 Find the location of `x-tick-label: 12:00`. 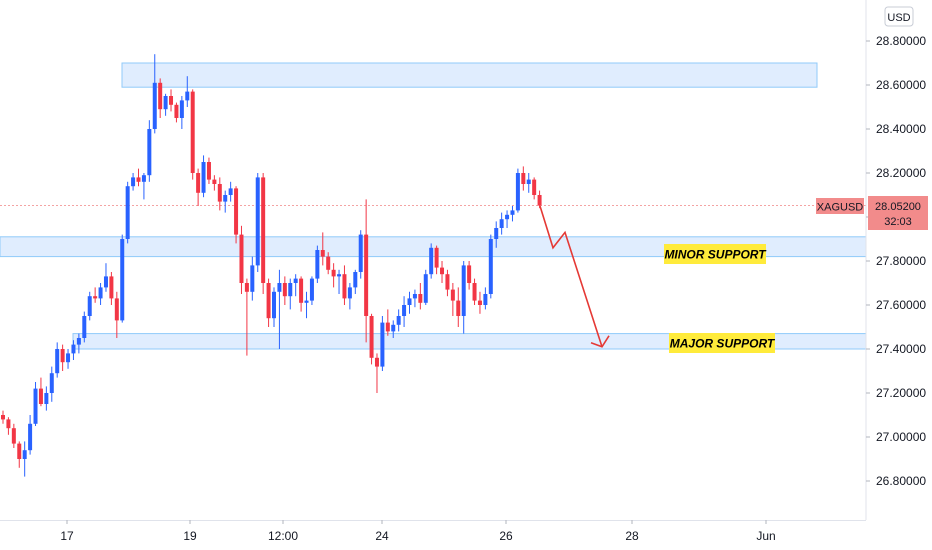

x-tick-label: 12:00 is located at coordinates (283, 536).